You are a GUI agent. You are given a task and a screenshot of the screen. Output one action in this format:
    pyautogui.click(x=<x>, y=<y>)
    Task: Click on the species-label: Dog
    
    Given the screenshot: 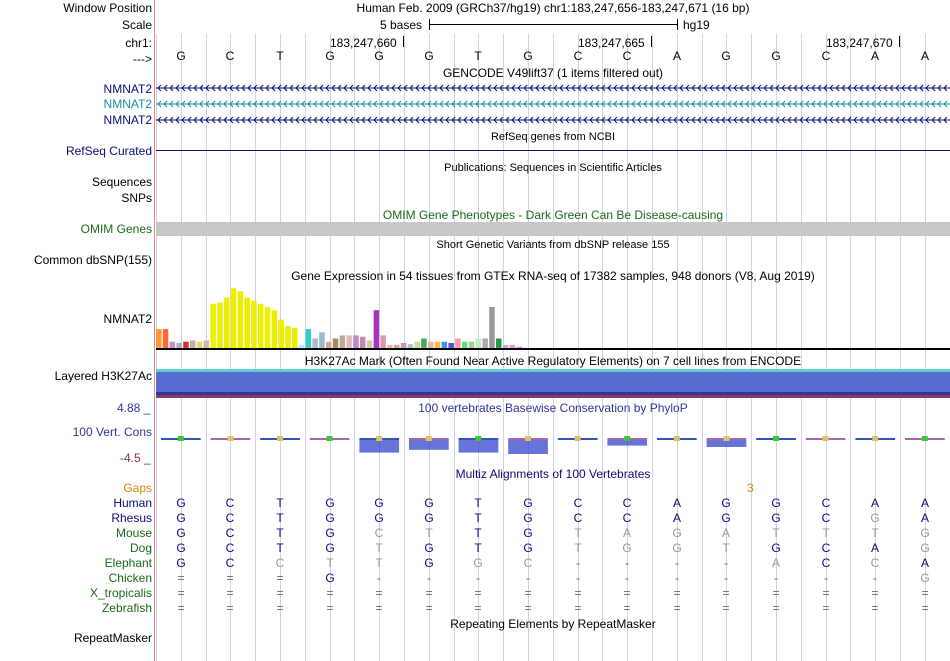 What is the action you would take?
    pyautogui.click(x=140, y=548)
    